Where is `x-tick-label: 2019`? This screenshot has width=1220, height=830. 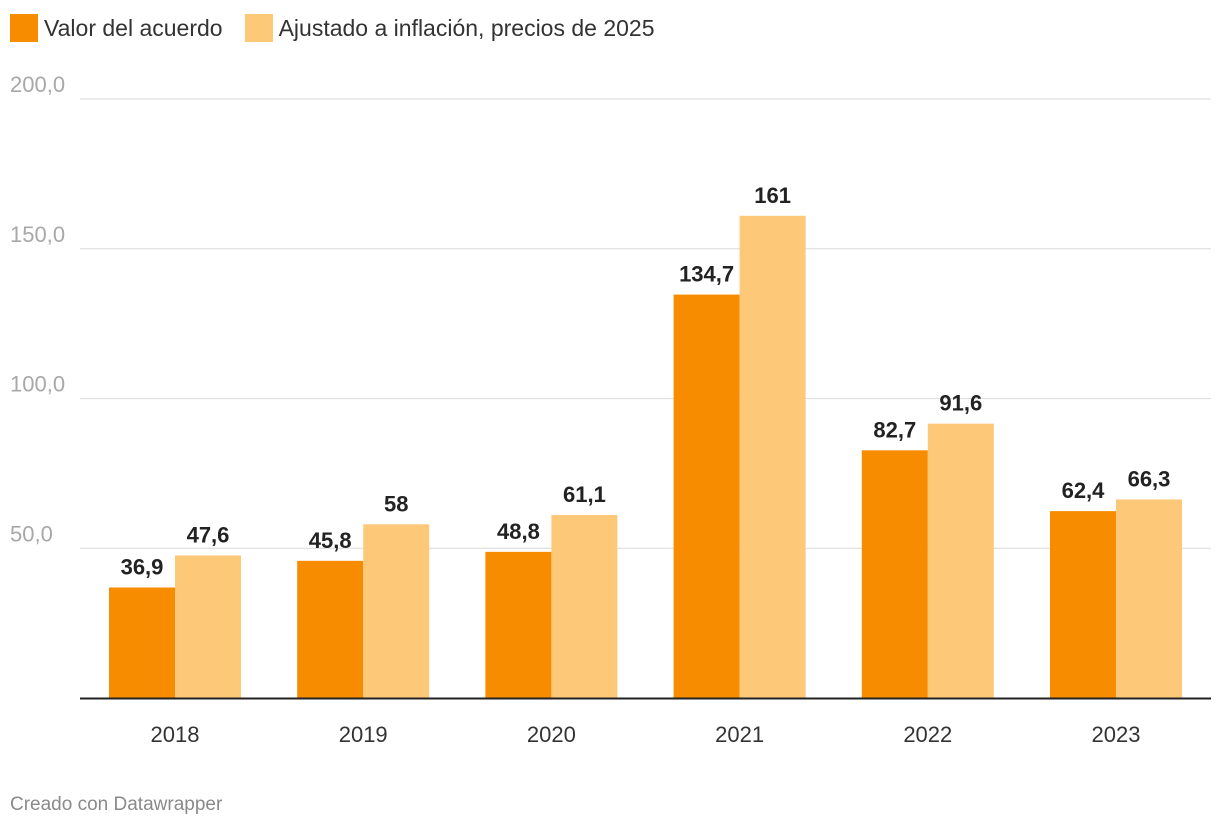 x-tick-label: 2019 is located at coordinates (363, 734).